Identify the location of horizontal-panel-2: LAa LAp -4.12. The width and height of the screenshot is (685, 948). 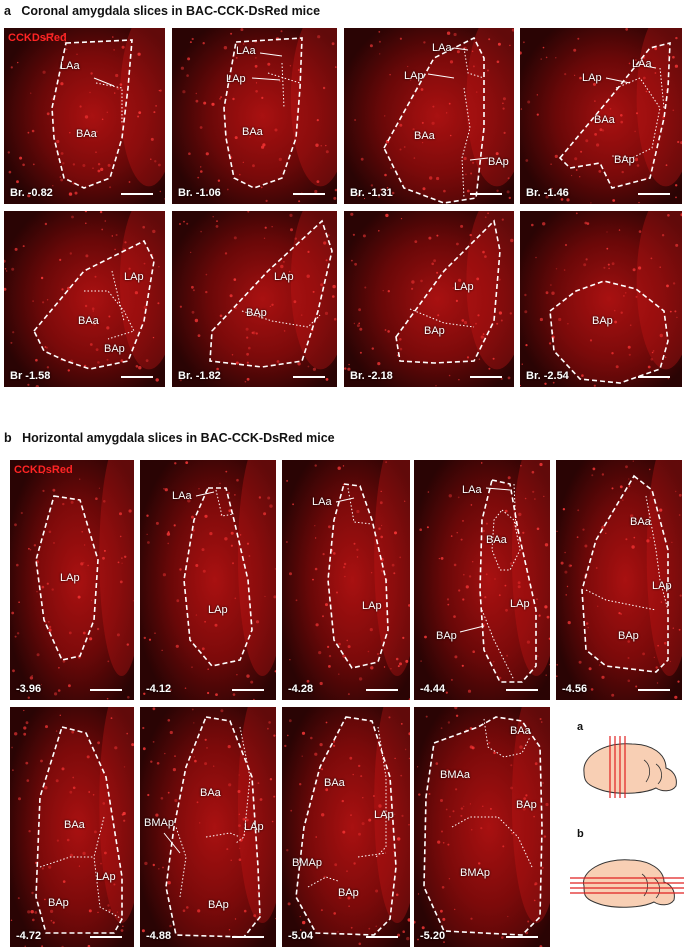
(208, 580).